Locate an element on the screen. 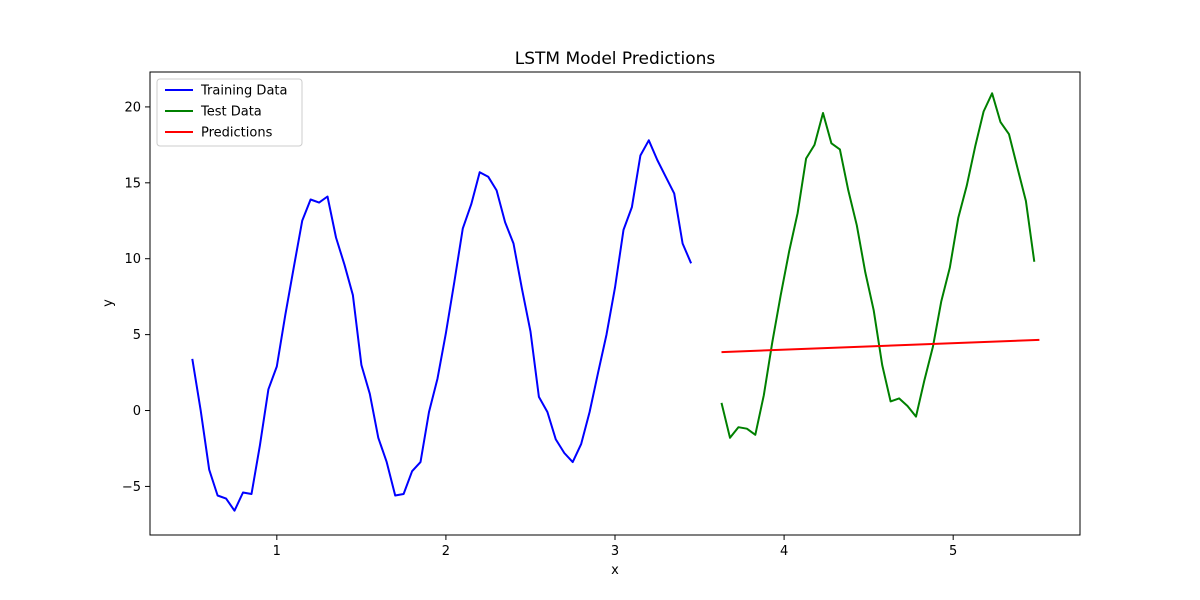 Image resolution: width=1200 pixels, height=600 pixels. y-tick-label: 5 is located at coordinates (137, 335).